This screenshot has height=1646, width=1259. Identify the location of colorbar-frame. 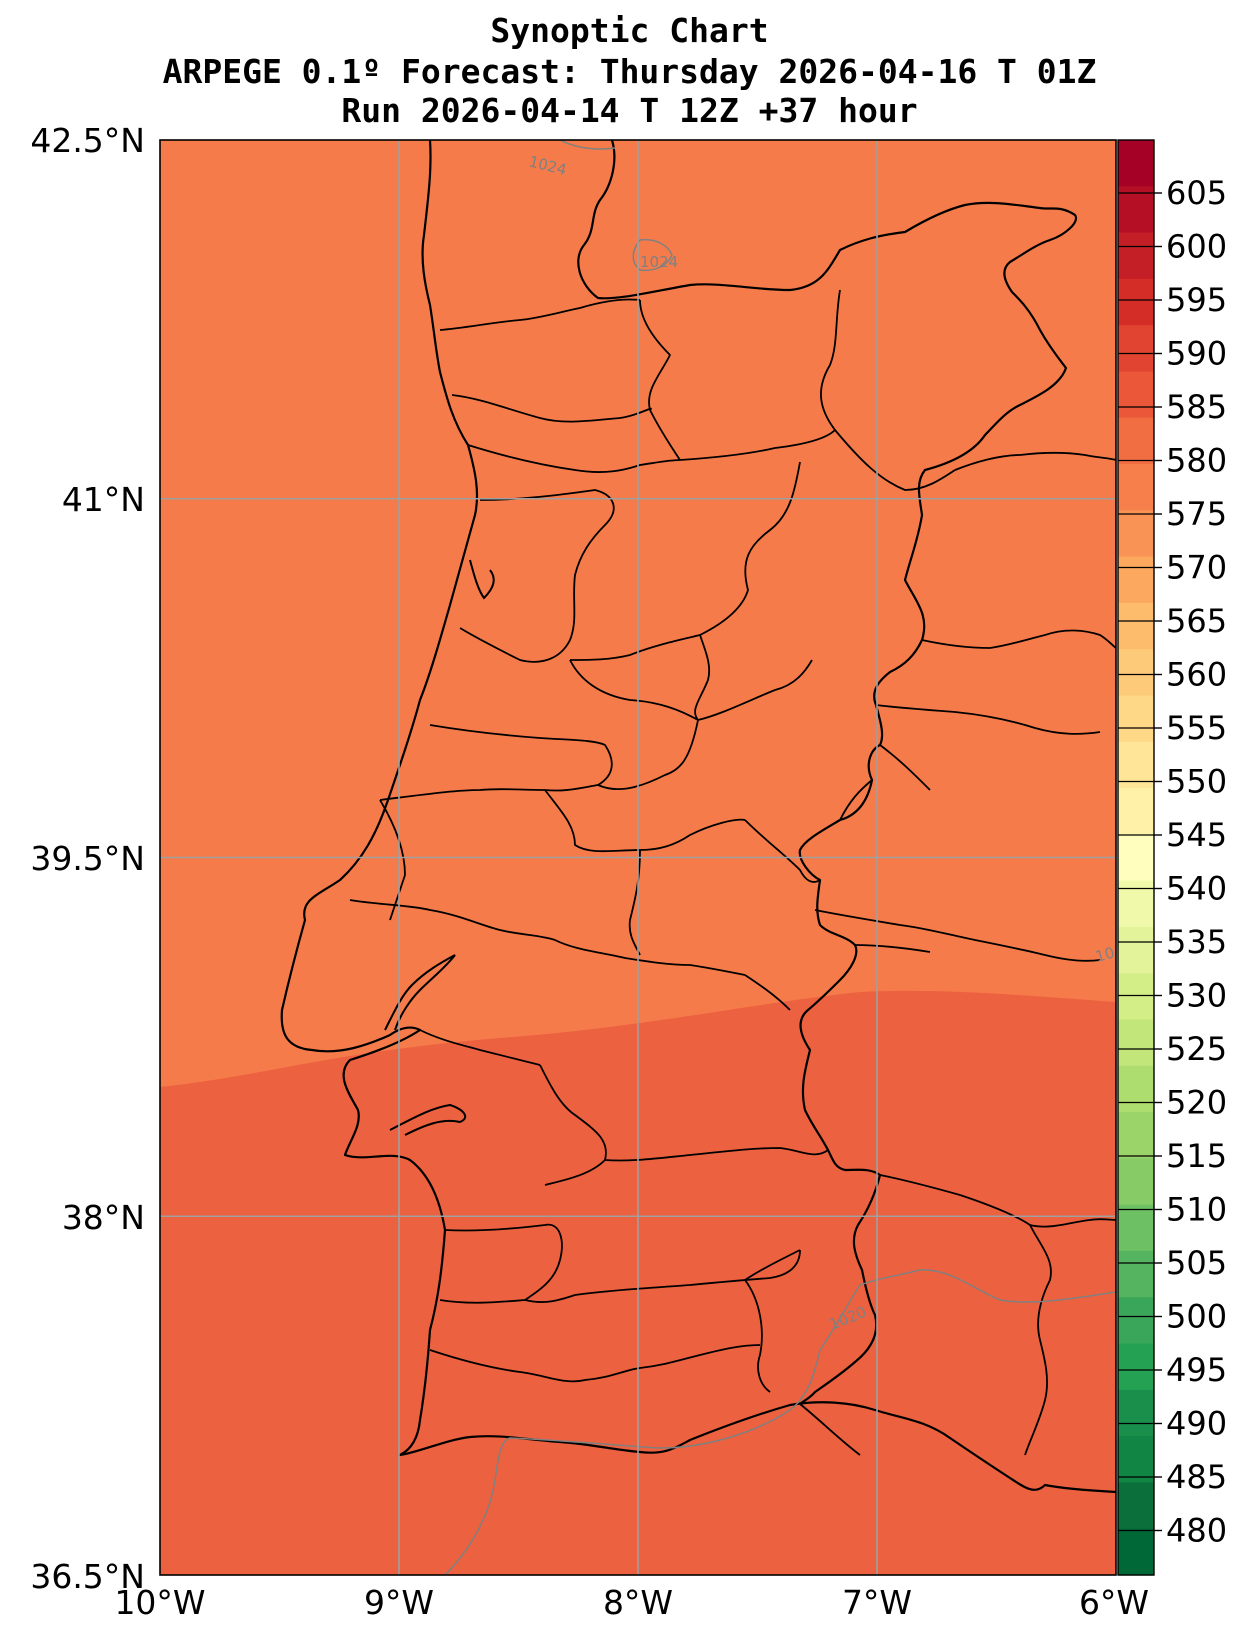
(1136, 857).